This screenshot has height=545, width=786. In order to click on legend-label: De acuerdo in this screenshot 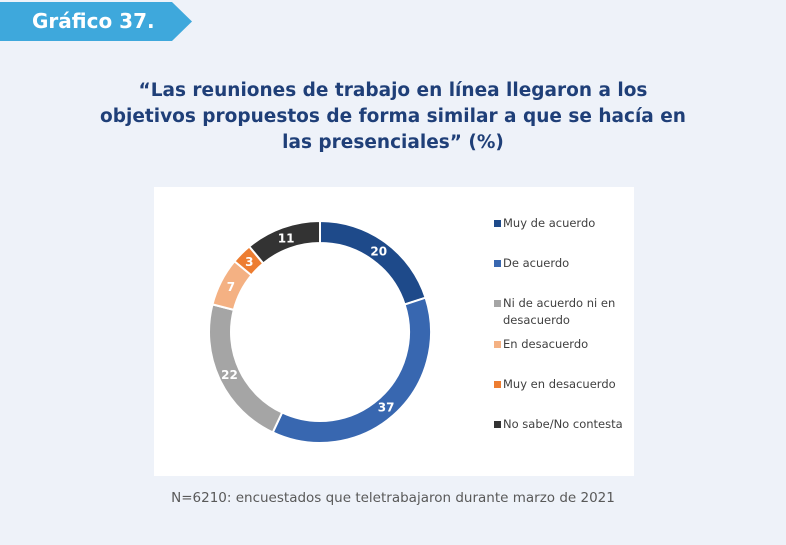, I will do `click(536, 263)`.